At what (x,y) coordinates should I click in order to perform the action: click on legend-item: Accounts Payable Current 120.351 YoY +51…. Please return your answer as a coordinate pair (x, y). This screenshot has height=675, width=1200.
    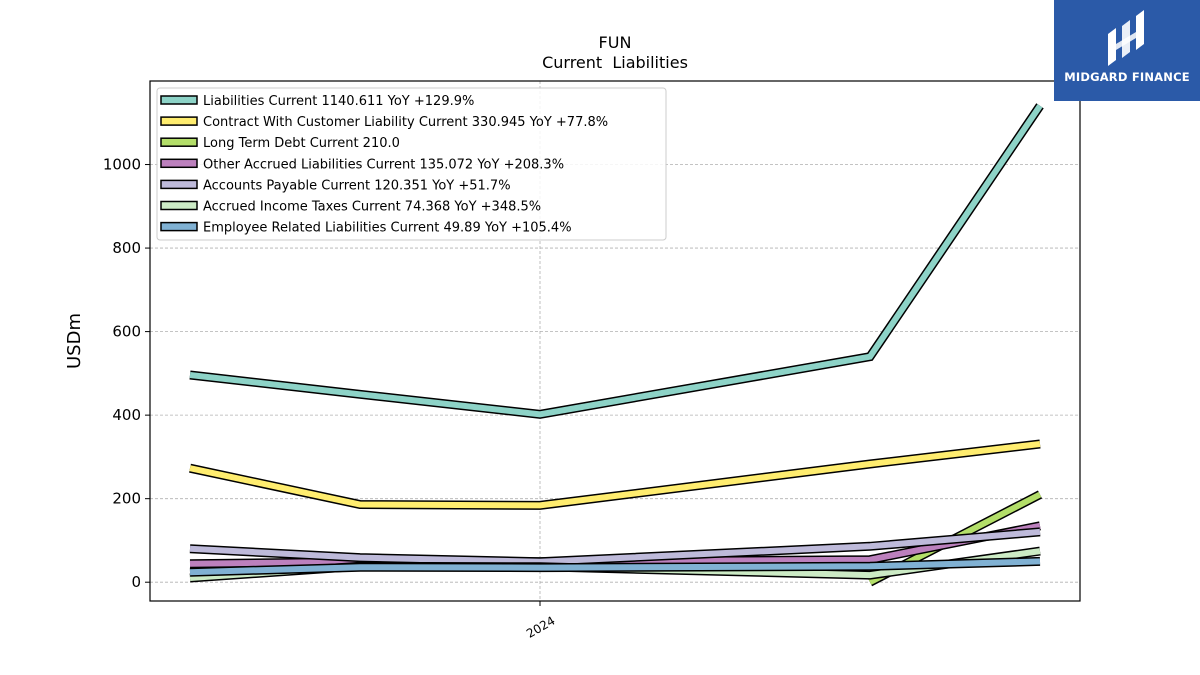
    Looking at the image, I should click on (335, 185).